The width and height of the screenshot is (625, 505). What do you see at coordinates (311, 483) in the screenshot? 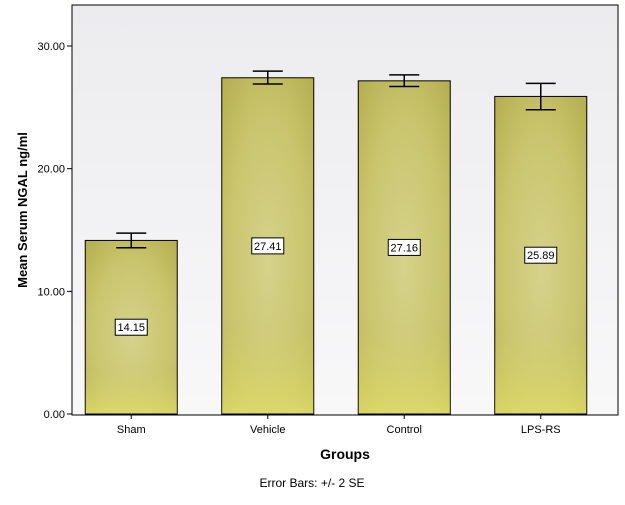
I see `error-bars-footnote: Error Bars: +/- 2 SE` at bounding box center [311, 483].